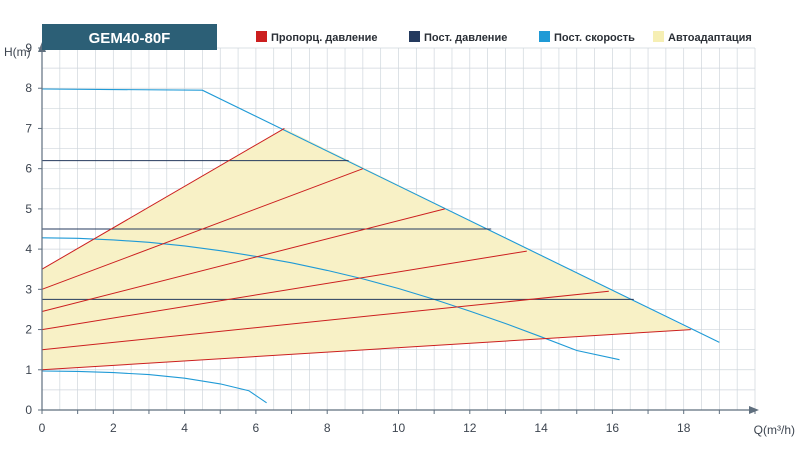 This screenshot has width=800, height=460. What do you see at coordinates (470, 428) in the screenshot?
I see `x-tick-label: 12` at bounding box center [470, 428].